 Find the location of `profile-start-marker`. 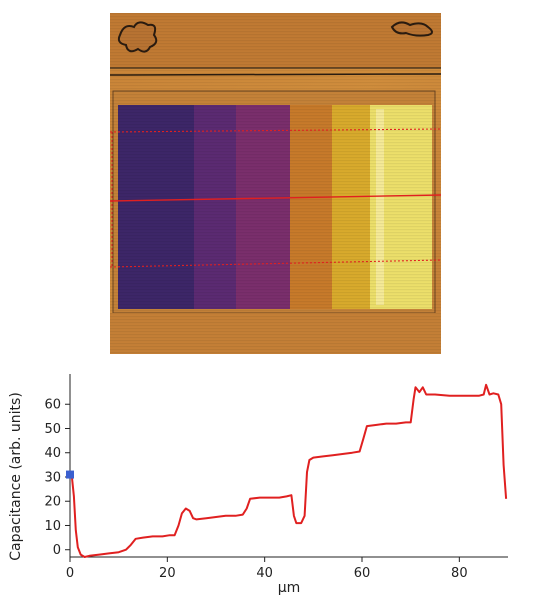

profile-start-marker is located at coordinates (70, 474).